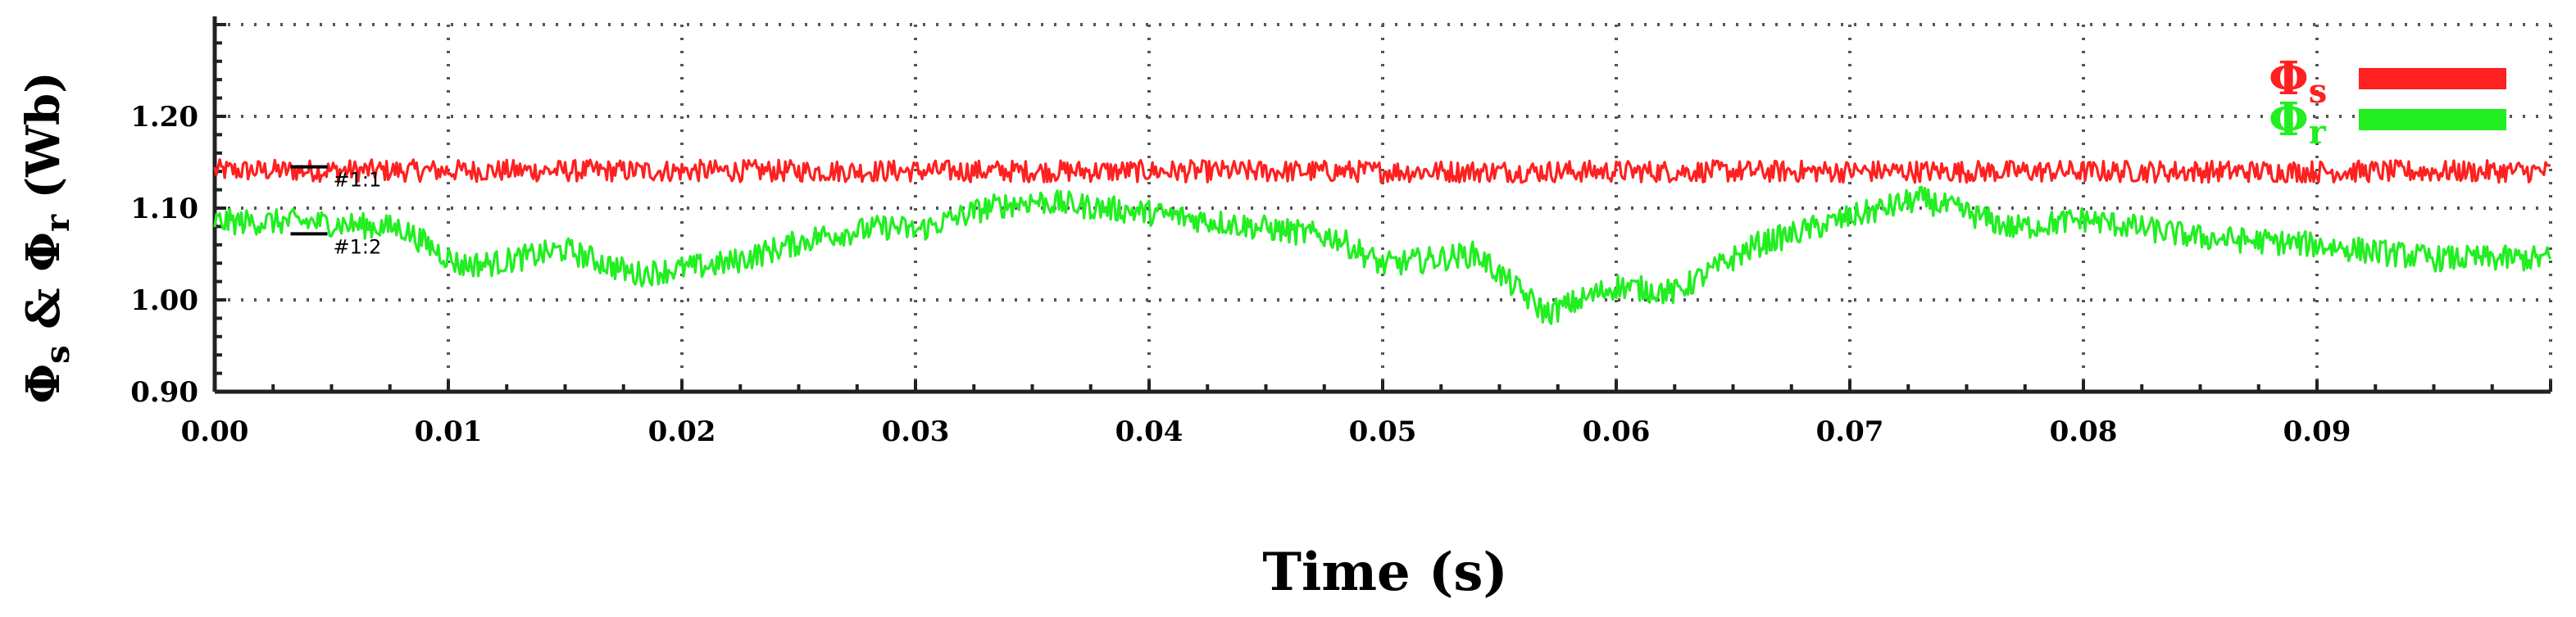 The image size is (2576, 617). What do you see at coordinates (1149, 432) in the screenshot?
I see `x-tick-label-4: 0.04` at bounding box center [1149, 432].